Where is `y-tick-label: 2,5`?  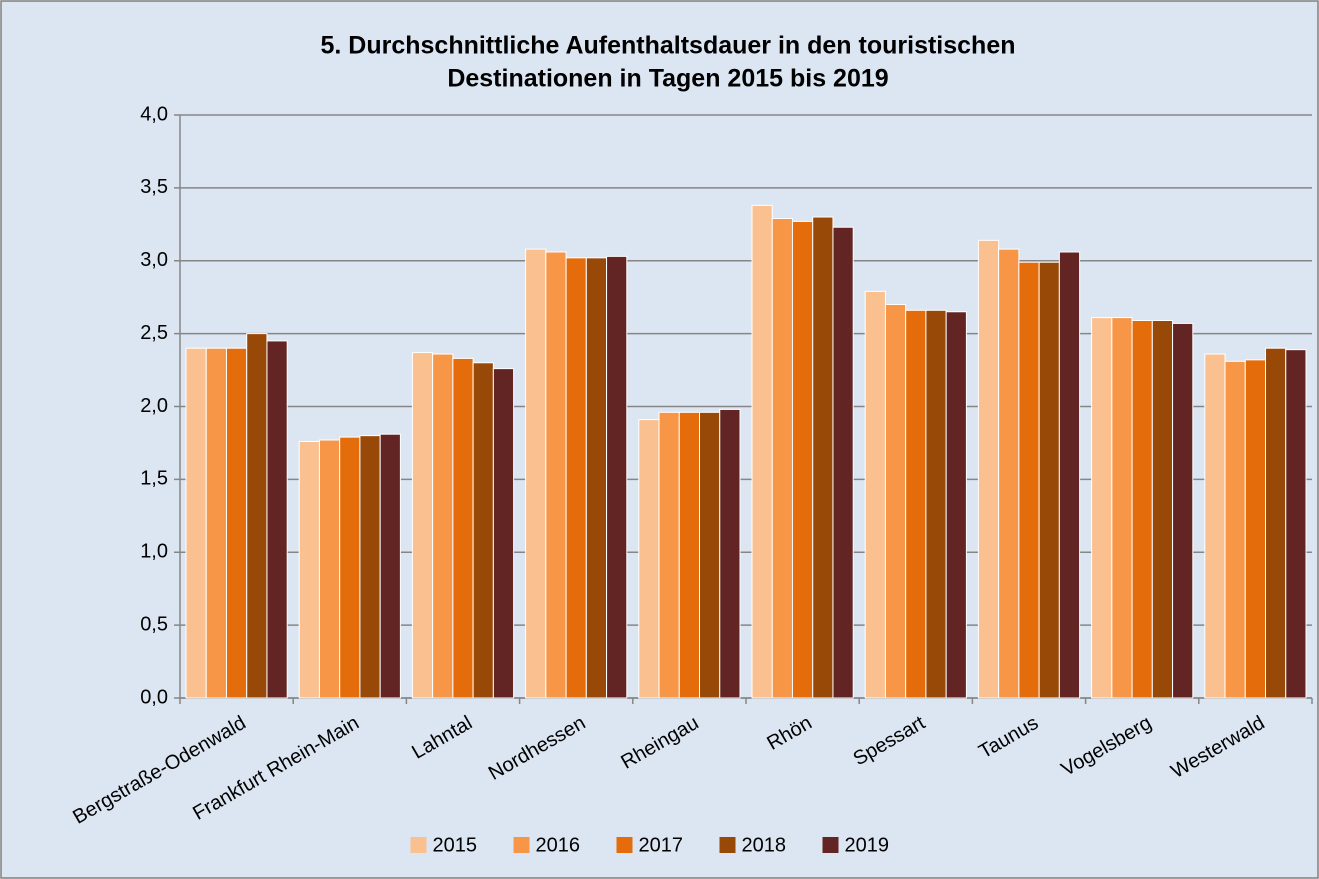
y-tick-label: 2,5 is located at coordinates (154, 333).